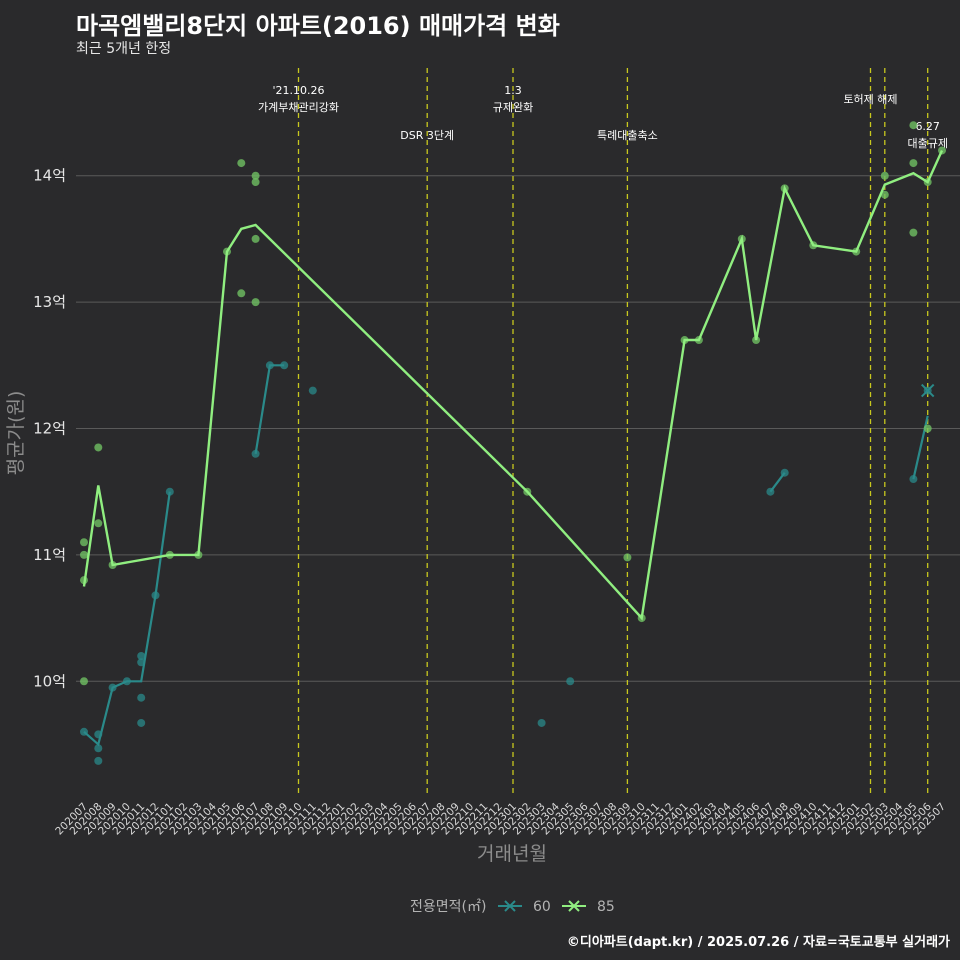 The width and height of the screenshot is (960, 960). Describe the element at coordinates (512, 854) in the screenshot. I see `x-axis-title: 거래년월` at that location.